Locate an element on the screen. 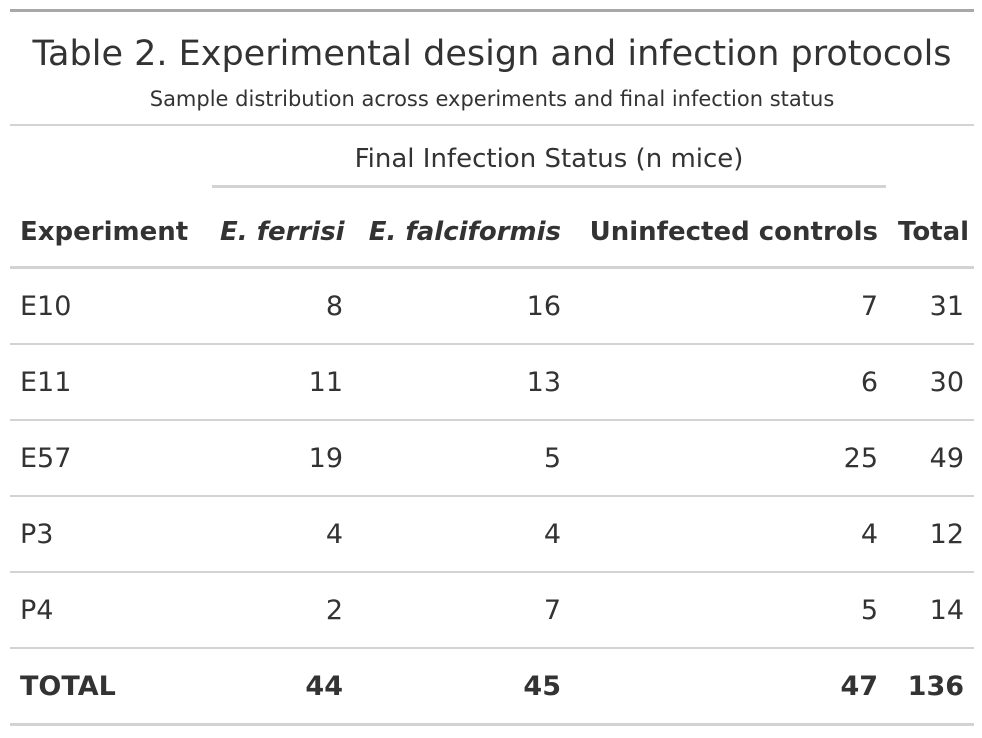 The width and height of the screenshot is (982, 738). cell-total: 31 is located at coordinates (931, 306).